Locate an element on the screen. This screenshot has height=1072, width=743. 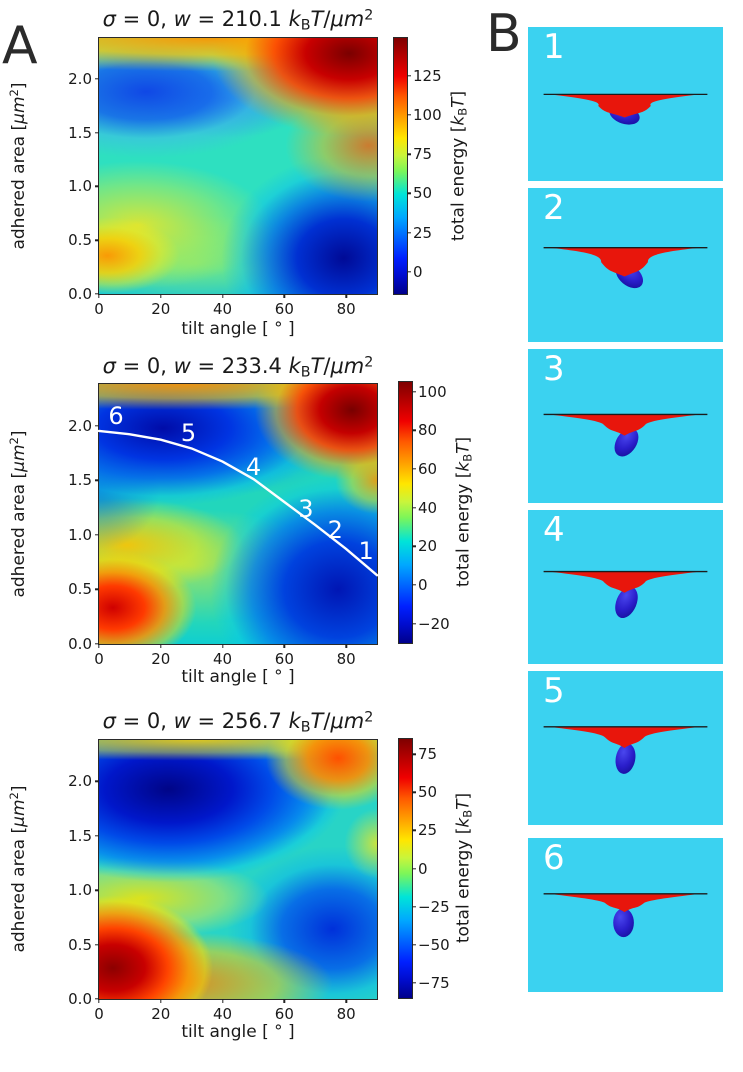
plot-title-2: σ = 0, w = 233.4 kBT/μm2 is located at coordinates (238, 367).